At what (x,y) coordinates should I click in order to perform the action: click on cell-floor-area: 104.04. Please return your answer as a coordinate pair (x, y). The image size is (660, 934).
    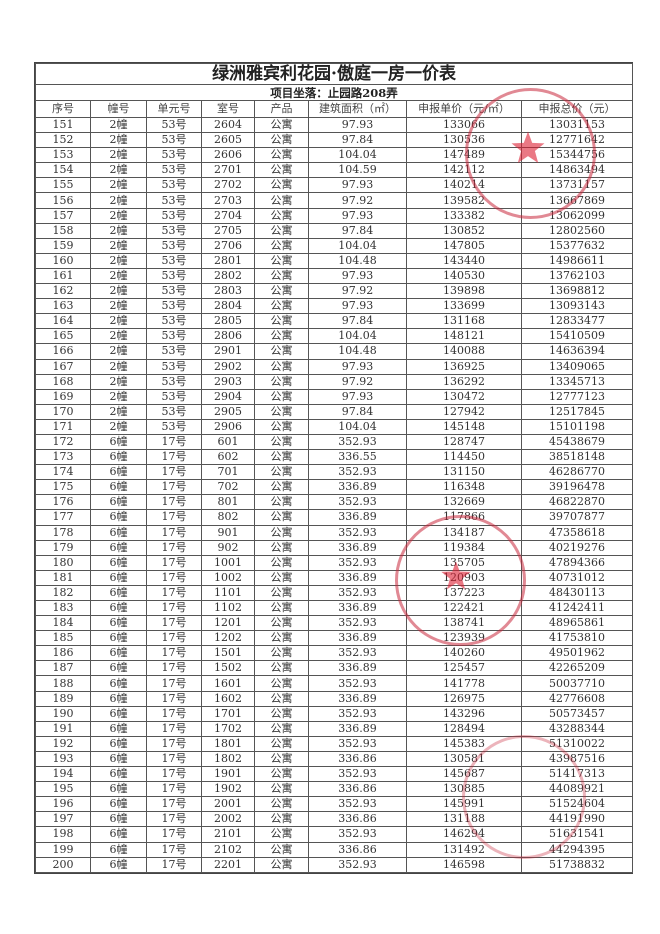
    Looking at the image, I should click on (357, 245).